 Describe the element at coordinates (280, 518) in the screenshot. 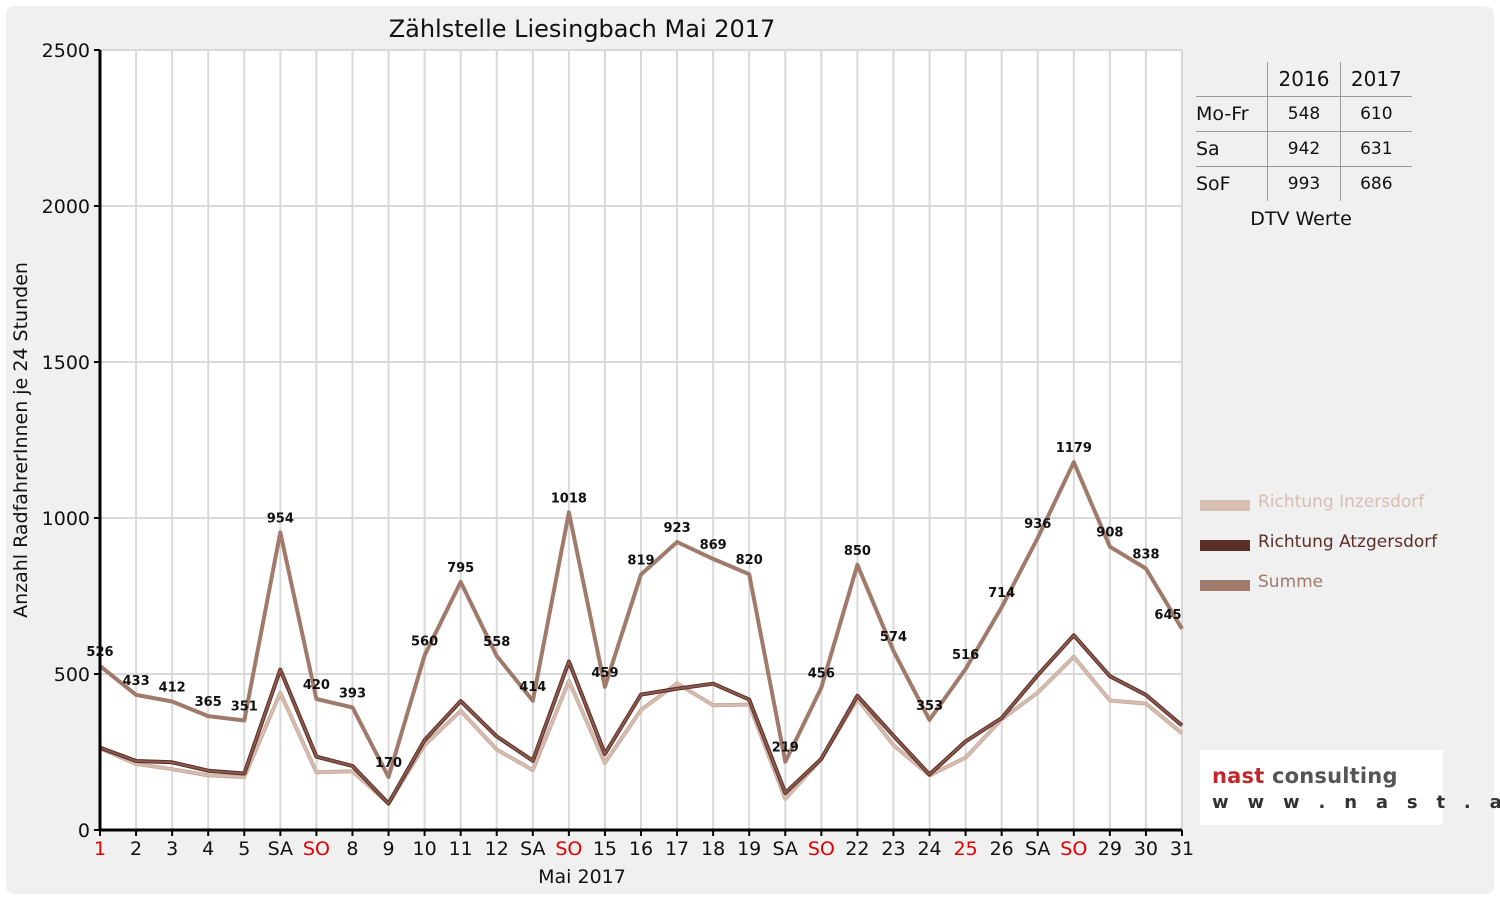

I see `data-label: 954` at that location.